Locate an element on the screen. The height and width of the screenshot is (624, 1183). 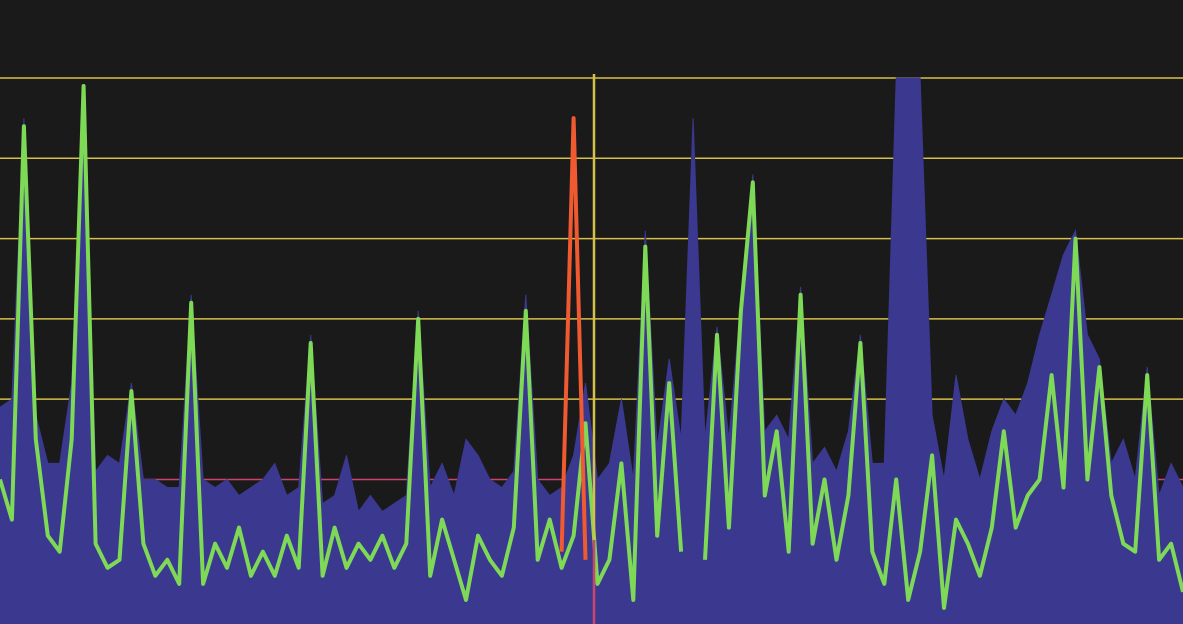
trace-line is located at coordinates (573, 338).